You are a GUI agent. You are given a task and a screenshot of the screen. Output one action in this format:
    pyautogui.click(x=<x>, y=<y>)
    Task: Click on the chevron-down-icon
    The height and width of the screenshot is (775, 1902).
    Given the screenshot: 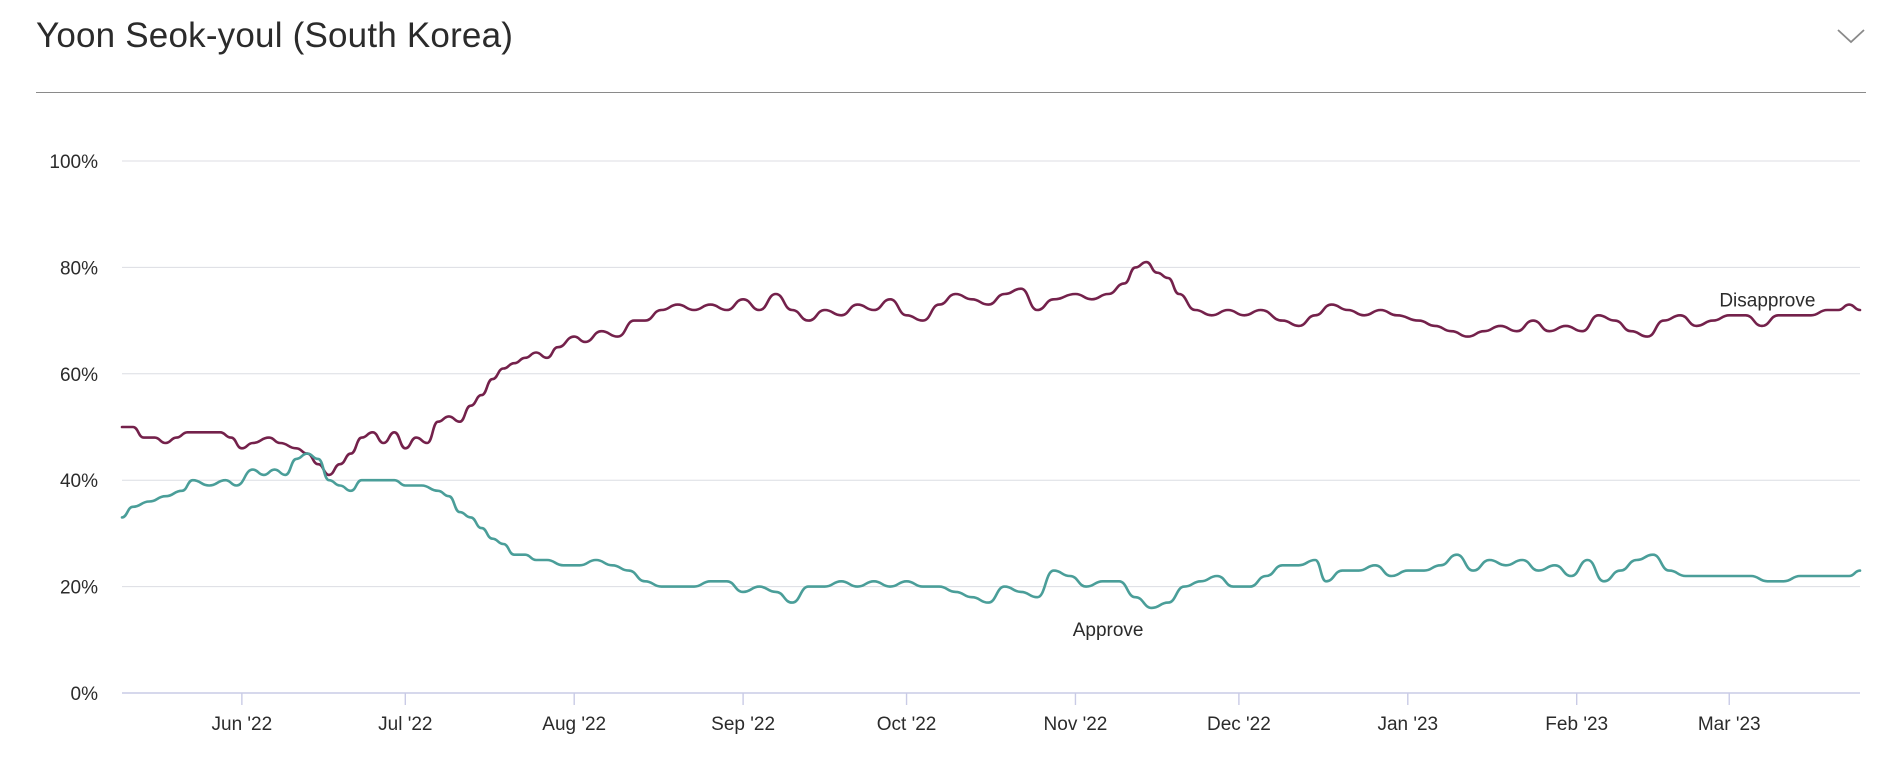 What is the action you would take?
    pyautogui.click(x=1851, y=36)
    